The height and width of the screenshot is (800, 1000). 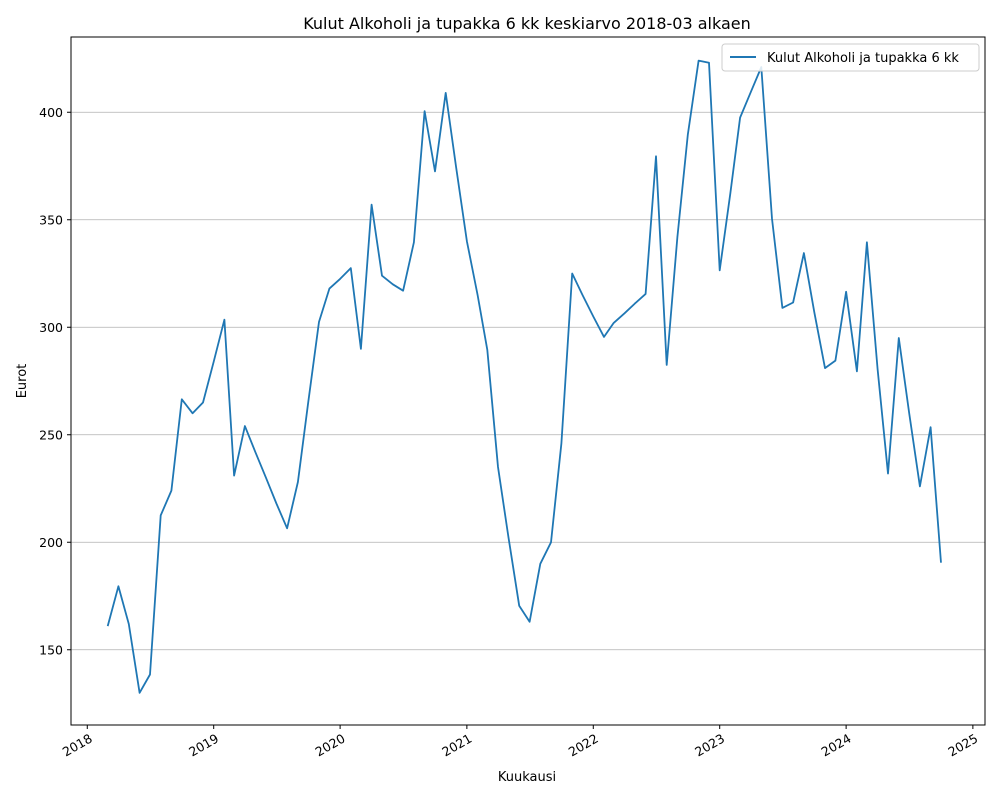 What do you see at coordinates (583, 745) in the screenshot?
I see `x-tick-label: 2022` at bounding box center [583, 745].